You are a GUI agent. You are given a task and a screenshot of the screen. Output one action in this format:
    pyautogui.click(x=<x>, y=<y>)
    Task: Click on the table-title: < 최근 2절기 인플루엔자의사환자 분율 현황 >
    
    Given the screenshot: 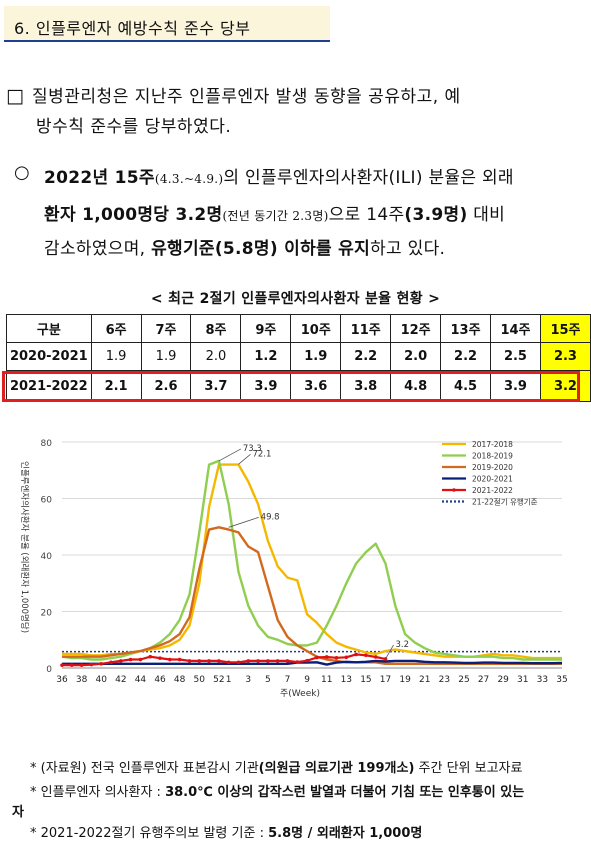 What is the action you would take?
    pyautogui.click(x=295, y=299)
    